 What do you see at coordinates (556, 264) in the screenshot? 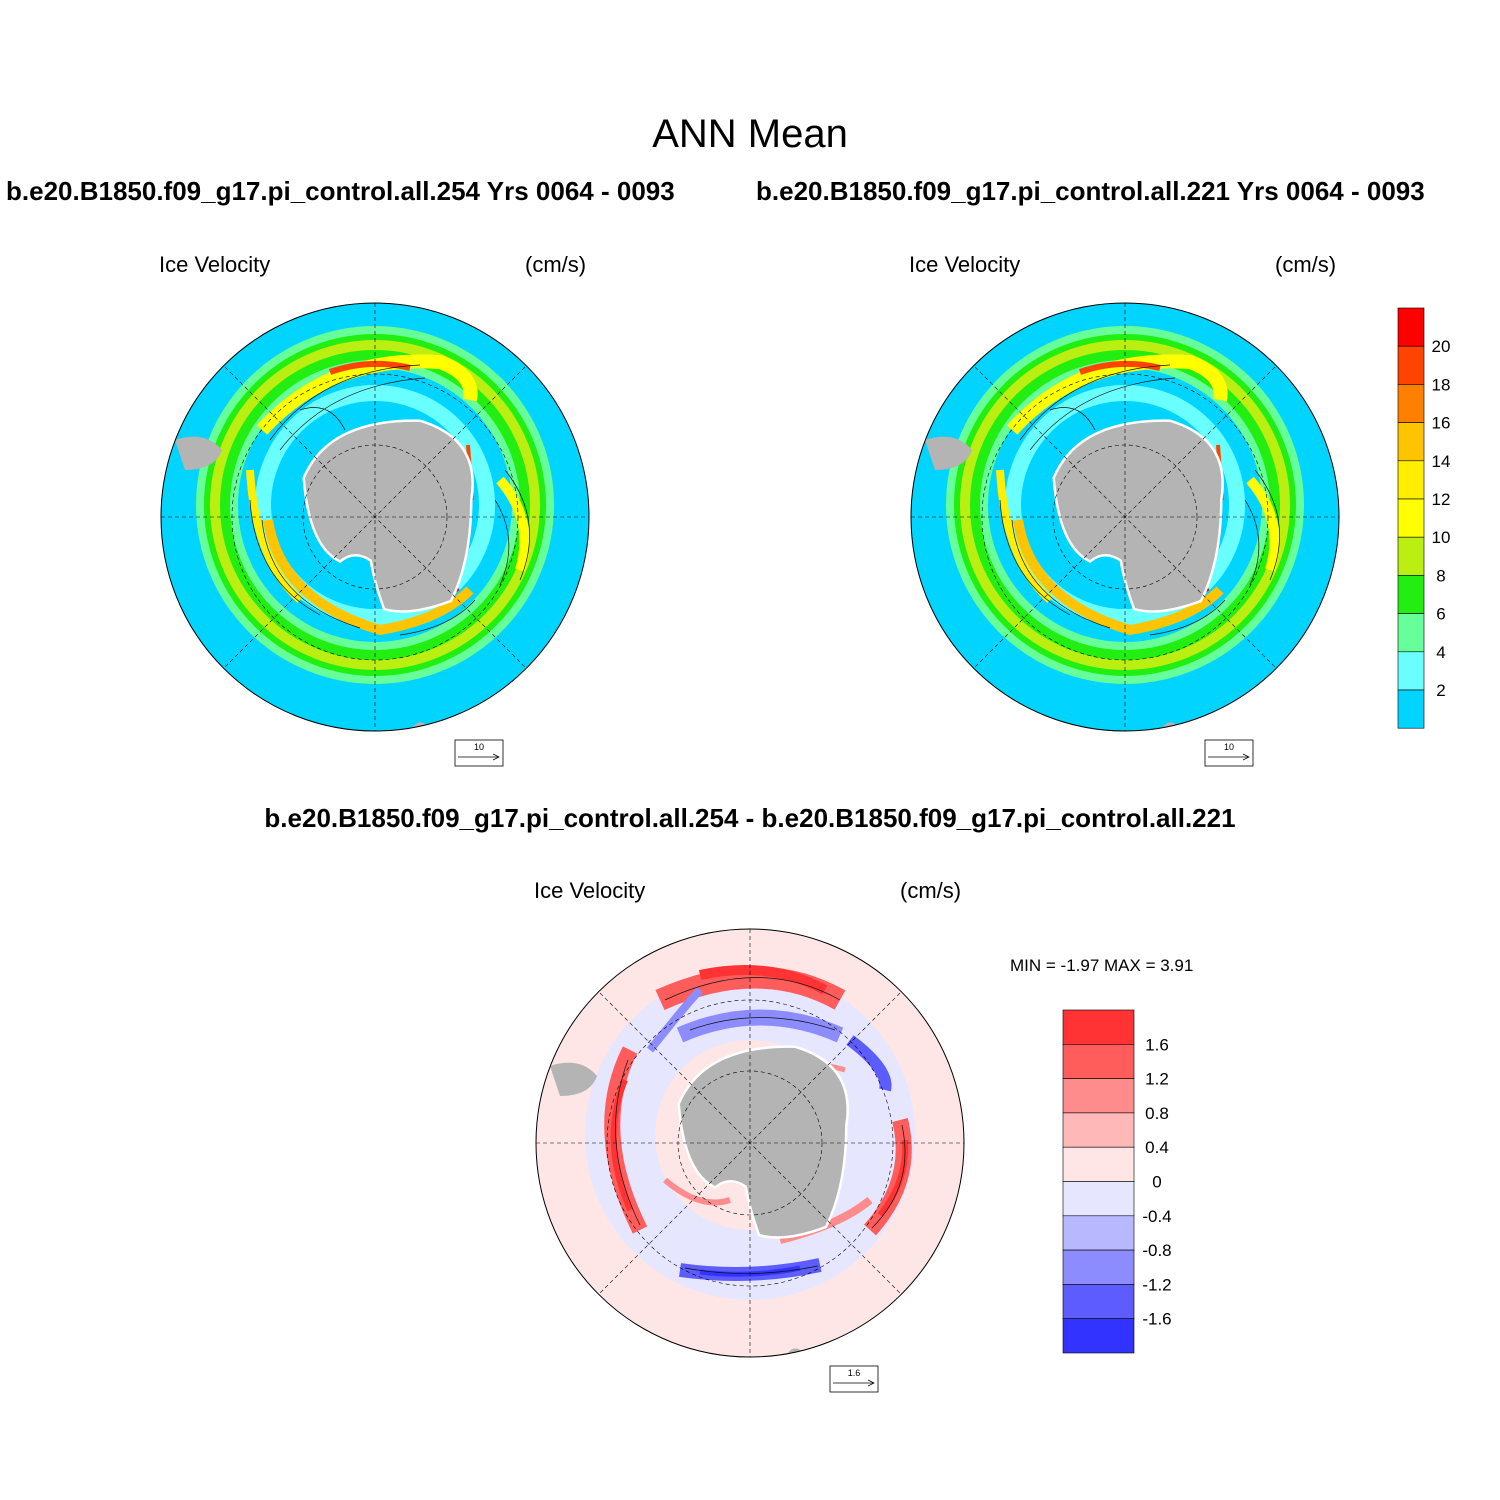
I see `left-units-label: (cm/s)` at bounding box center [556, 264].